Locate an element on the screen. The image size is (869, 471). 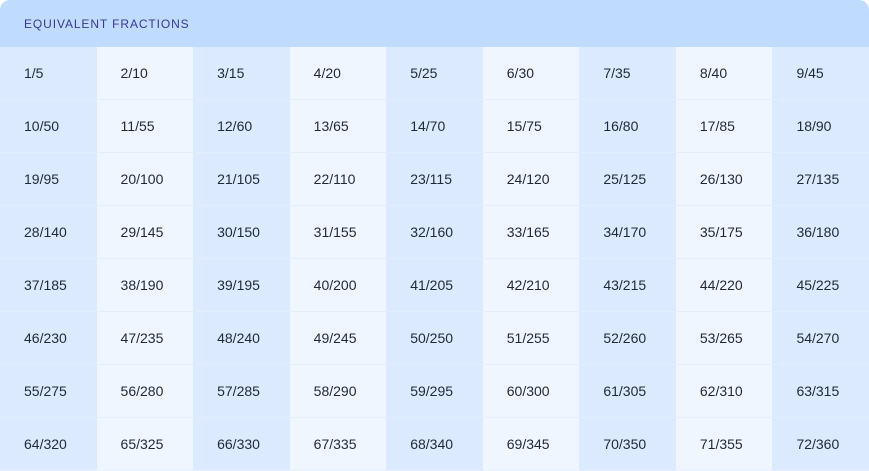
fraction-cell: 12/60 is located at coordinates (241, 126).